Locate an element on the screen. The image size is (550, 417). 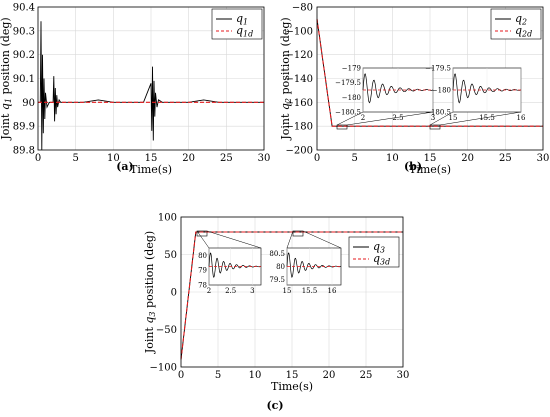
inset-1: 15 15.5 16 −179.5 −180 −180.5 is located at coordinates (475, 97).